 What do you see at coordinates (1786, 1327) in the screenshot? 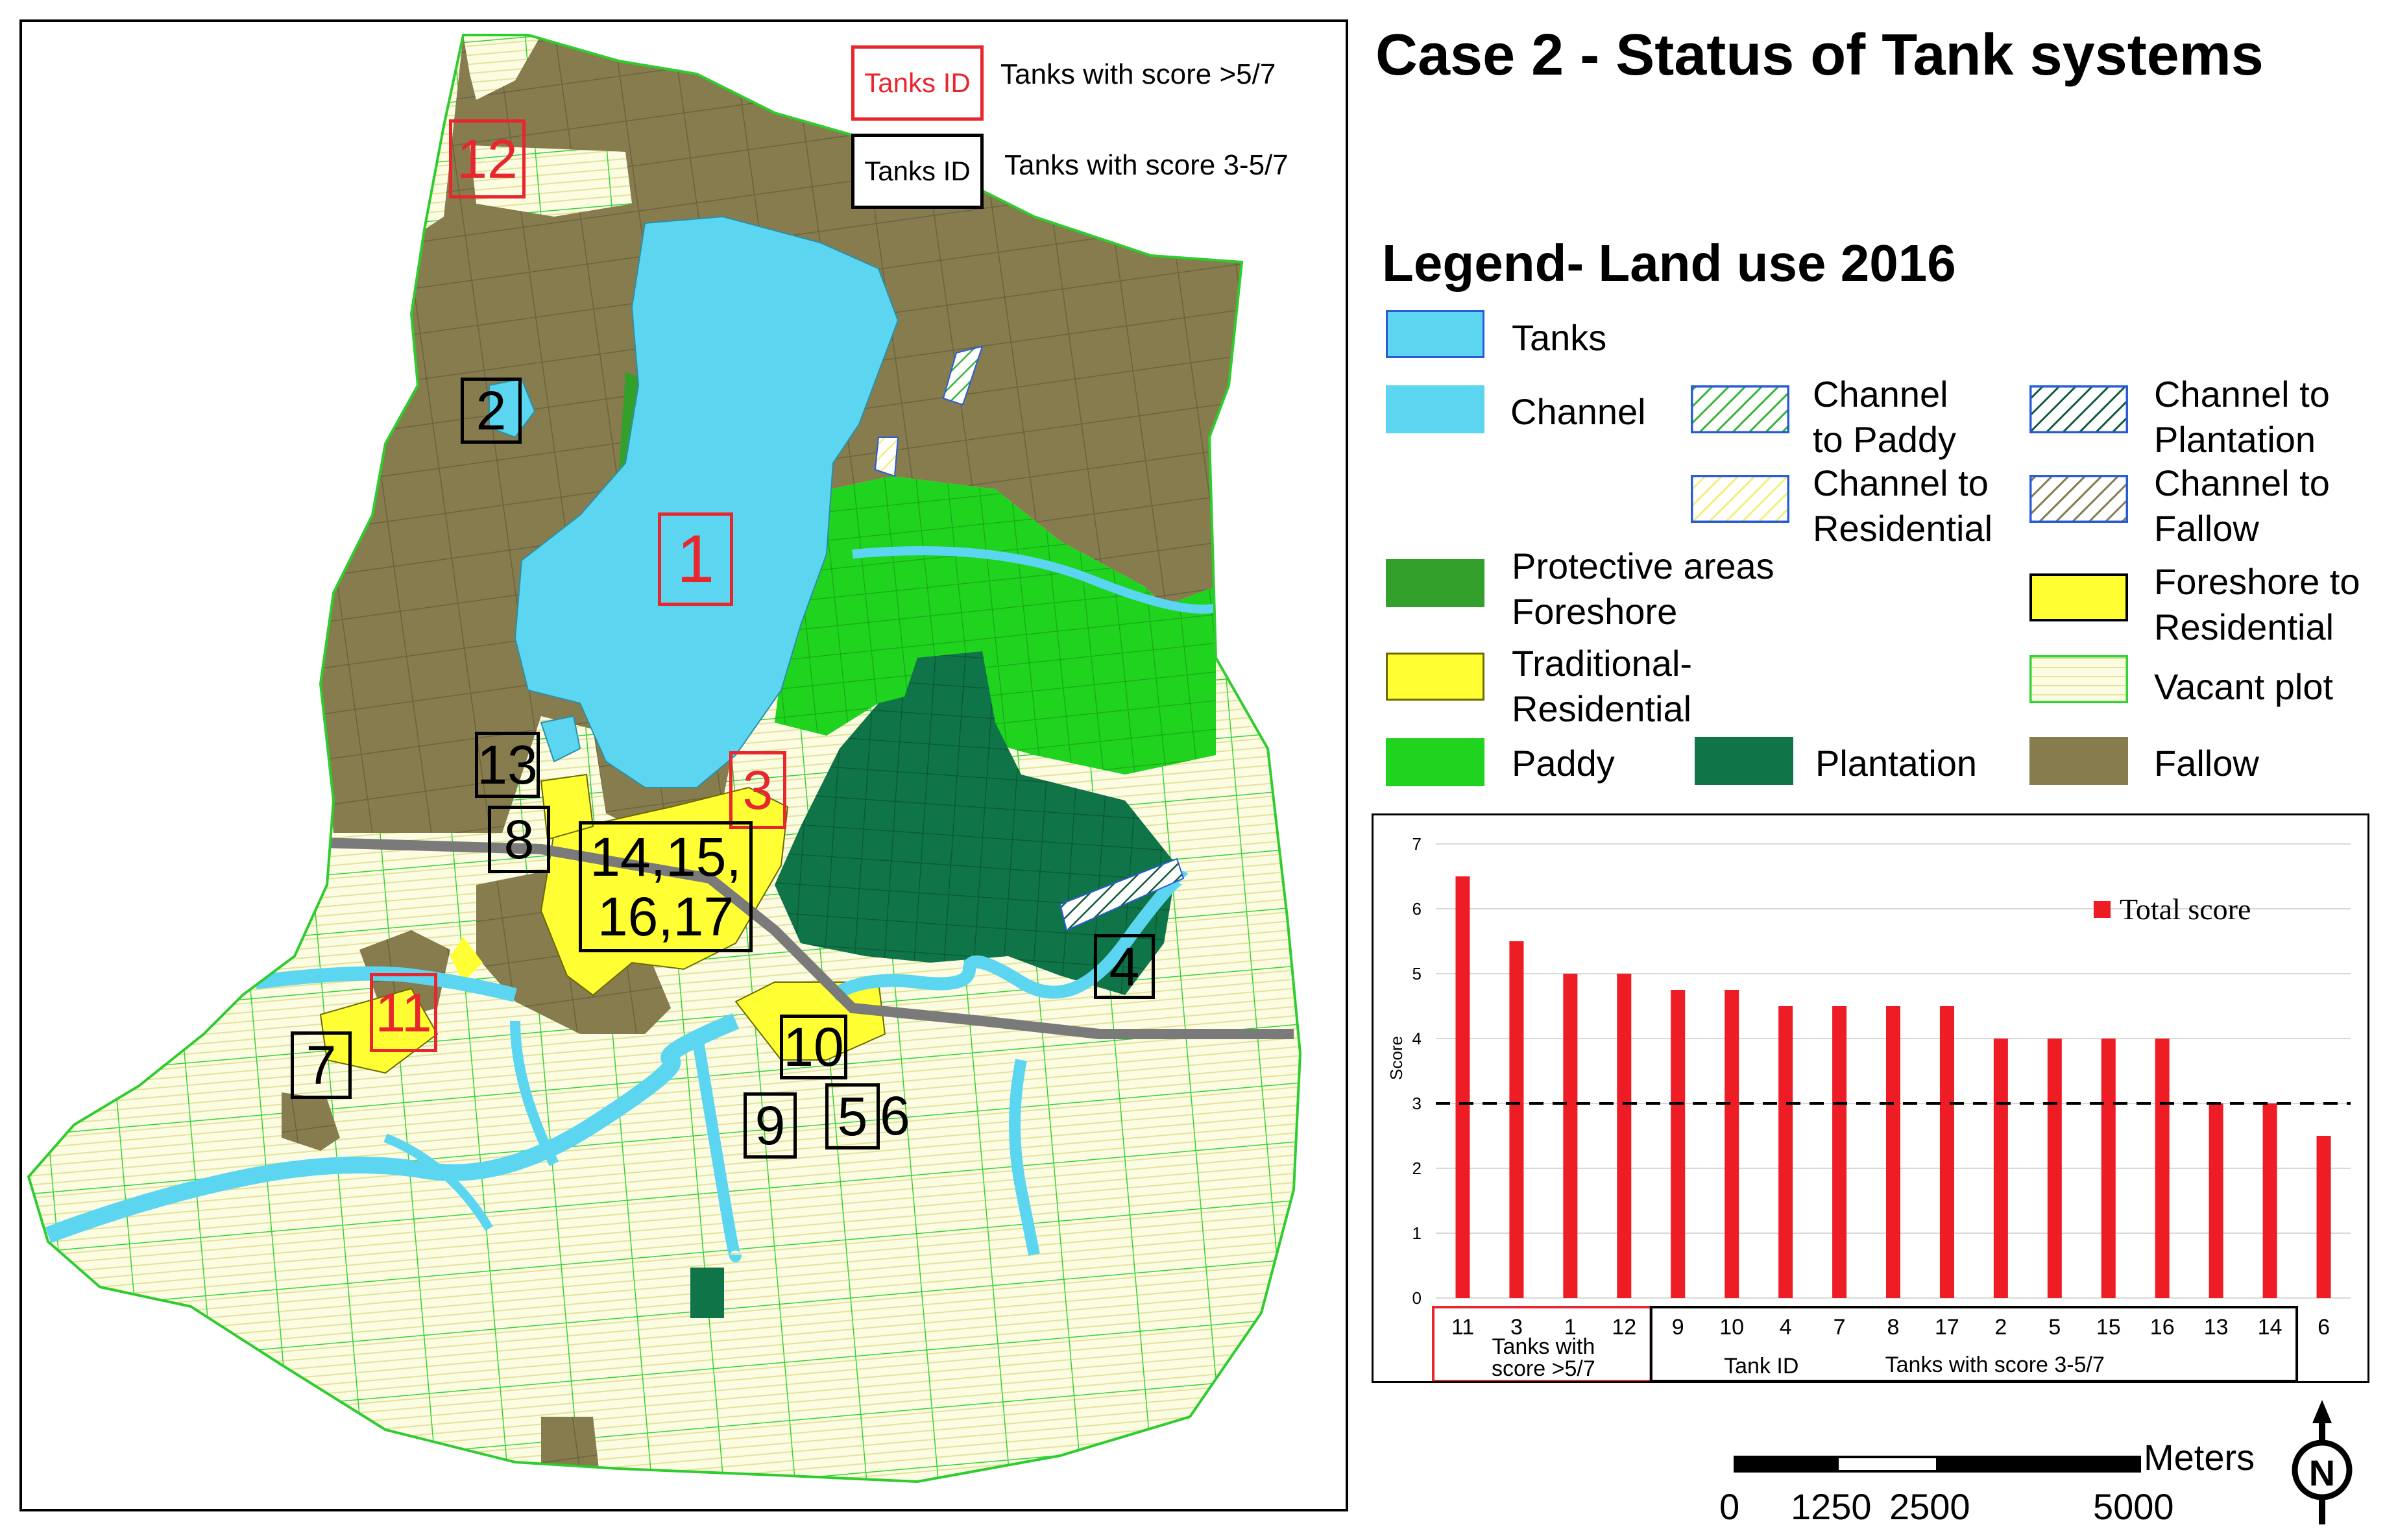
I see `x-tick-label: 4` at bounding box center [1786, 1327].